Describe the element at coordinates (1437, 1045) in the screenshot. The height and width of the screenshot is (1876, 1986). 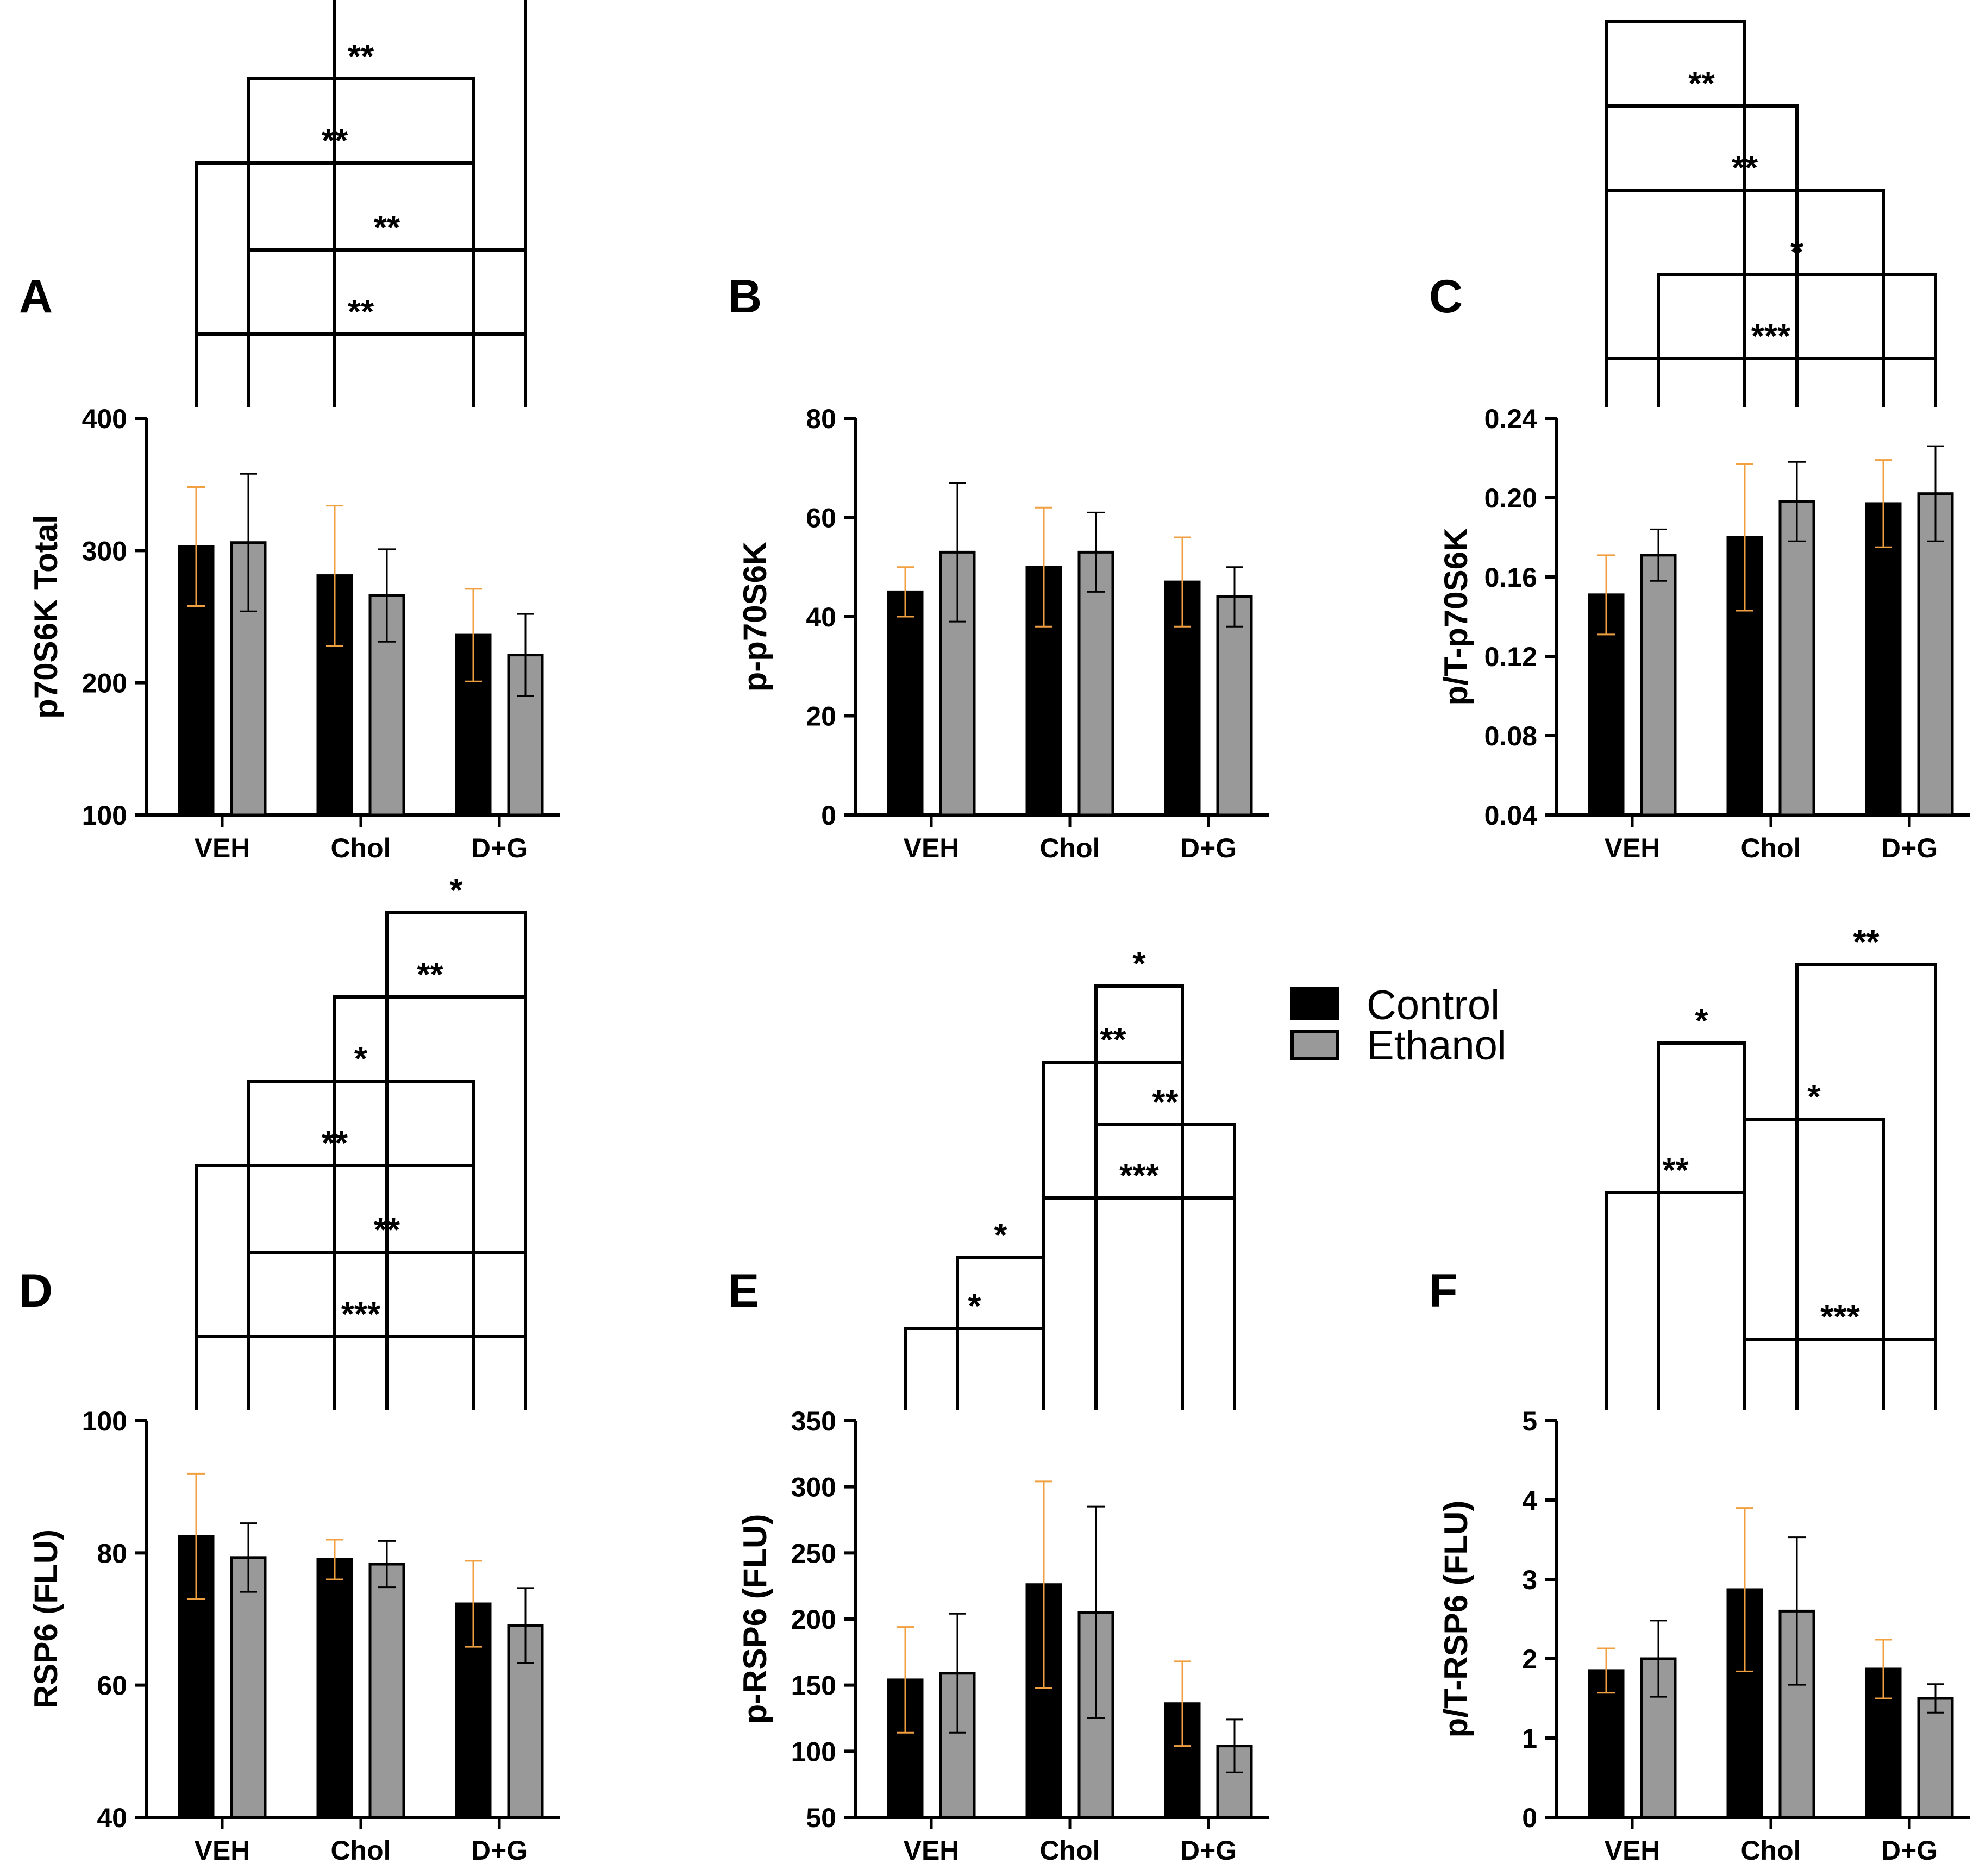
I see `legend-label-ethanol: Ethanol` at that location.